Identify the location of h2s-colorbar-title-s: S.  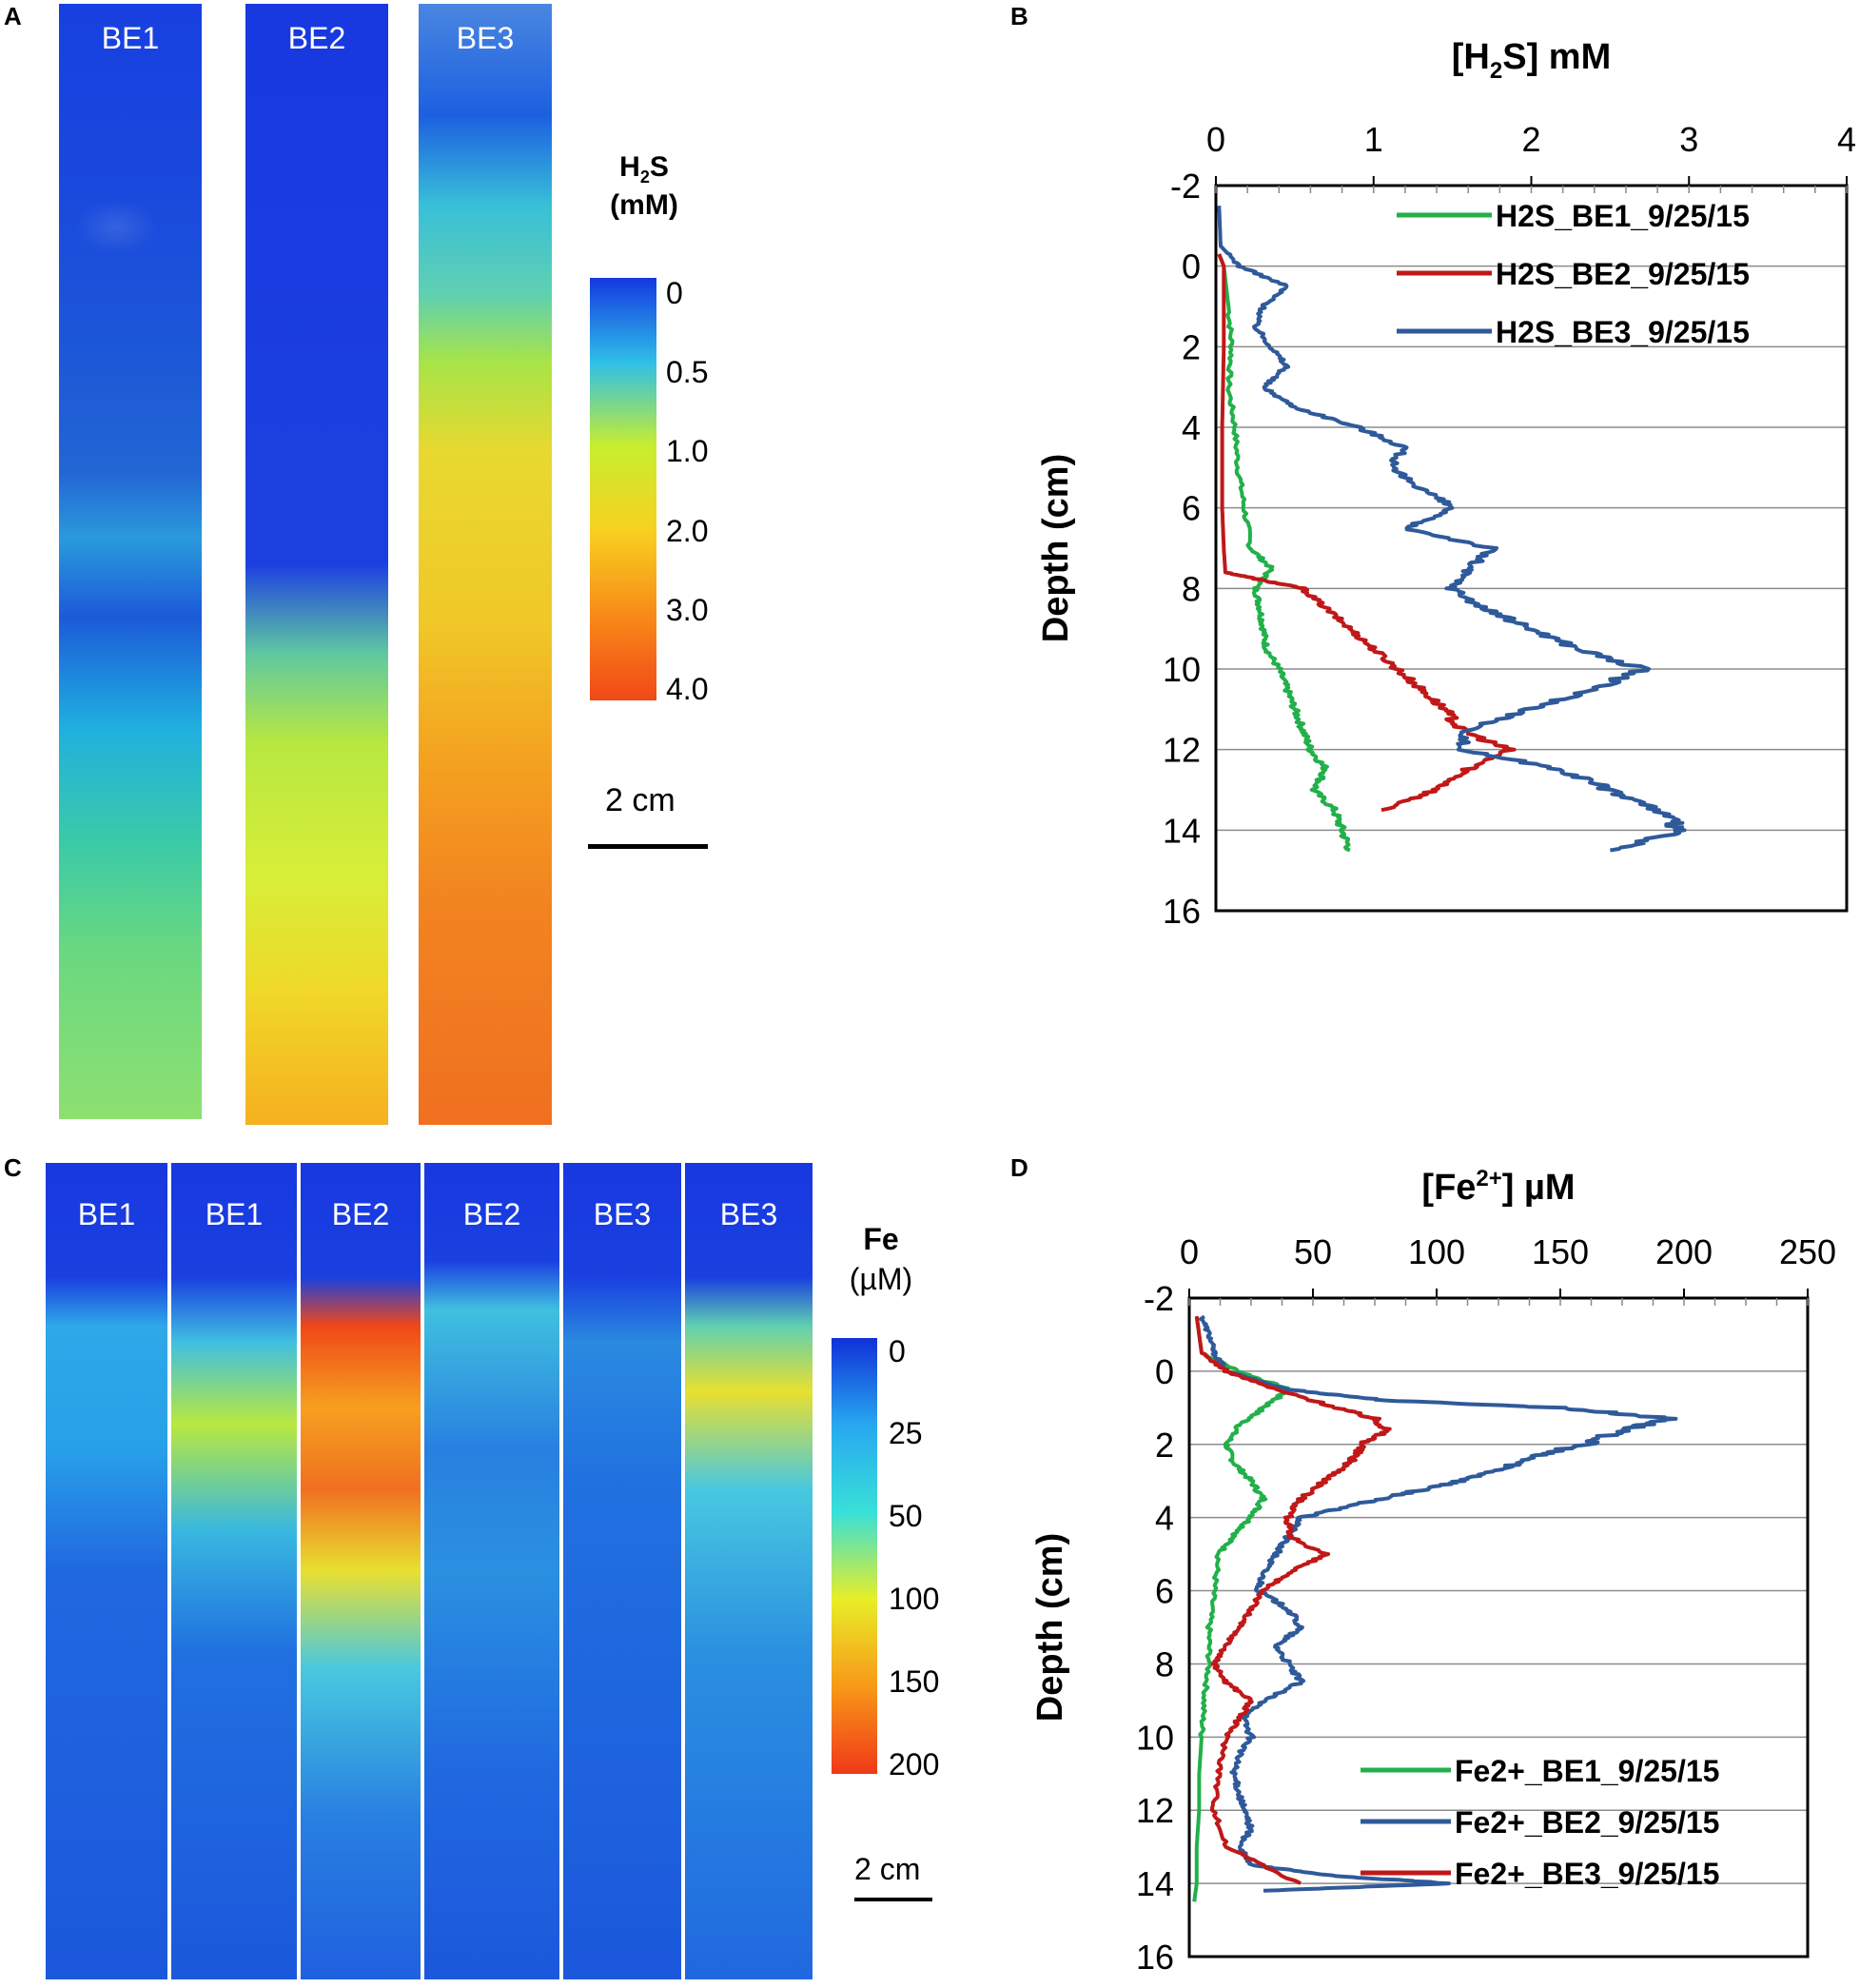
(659, 167).